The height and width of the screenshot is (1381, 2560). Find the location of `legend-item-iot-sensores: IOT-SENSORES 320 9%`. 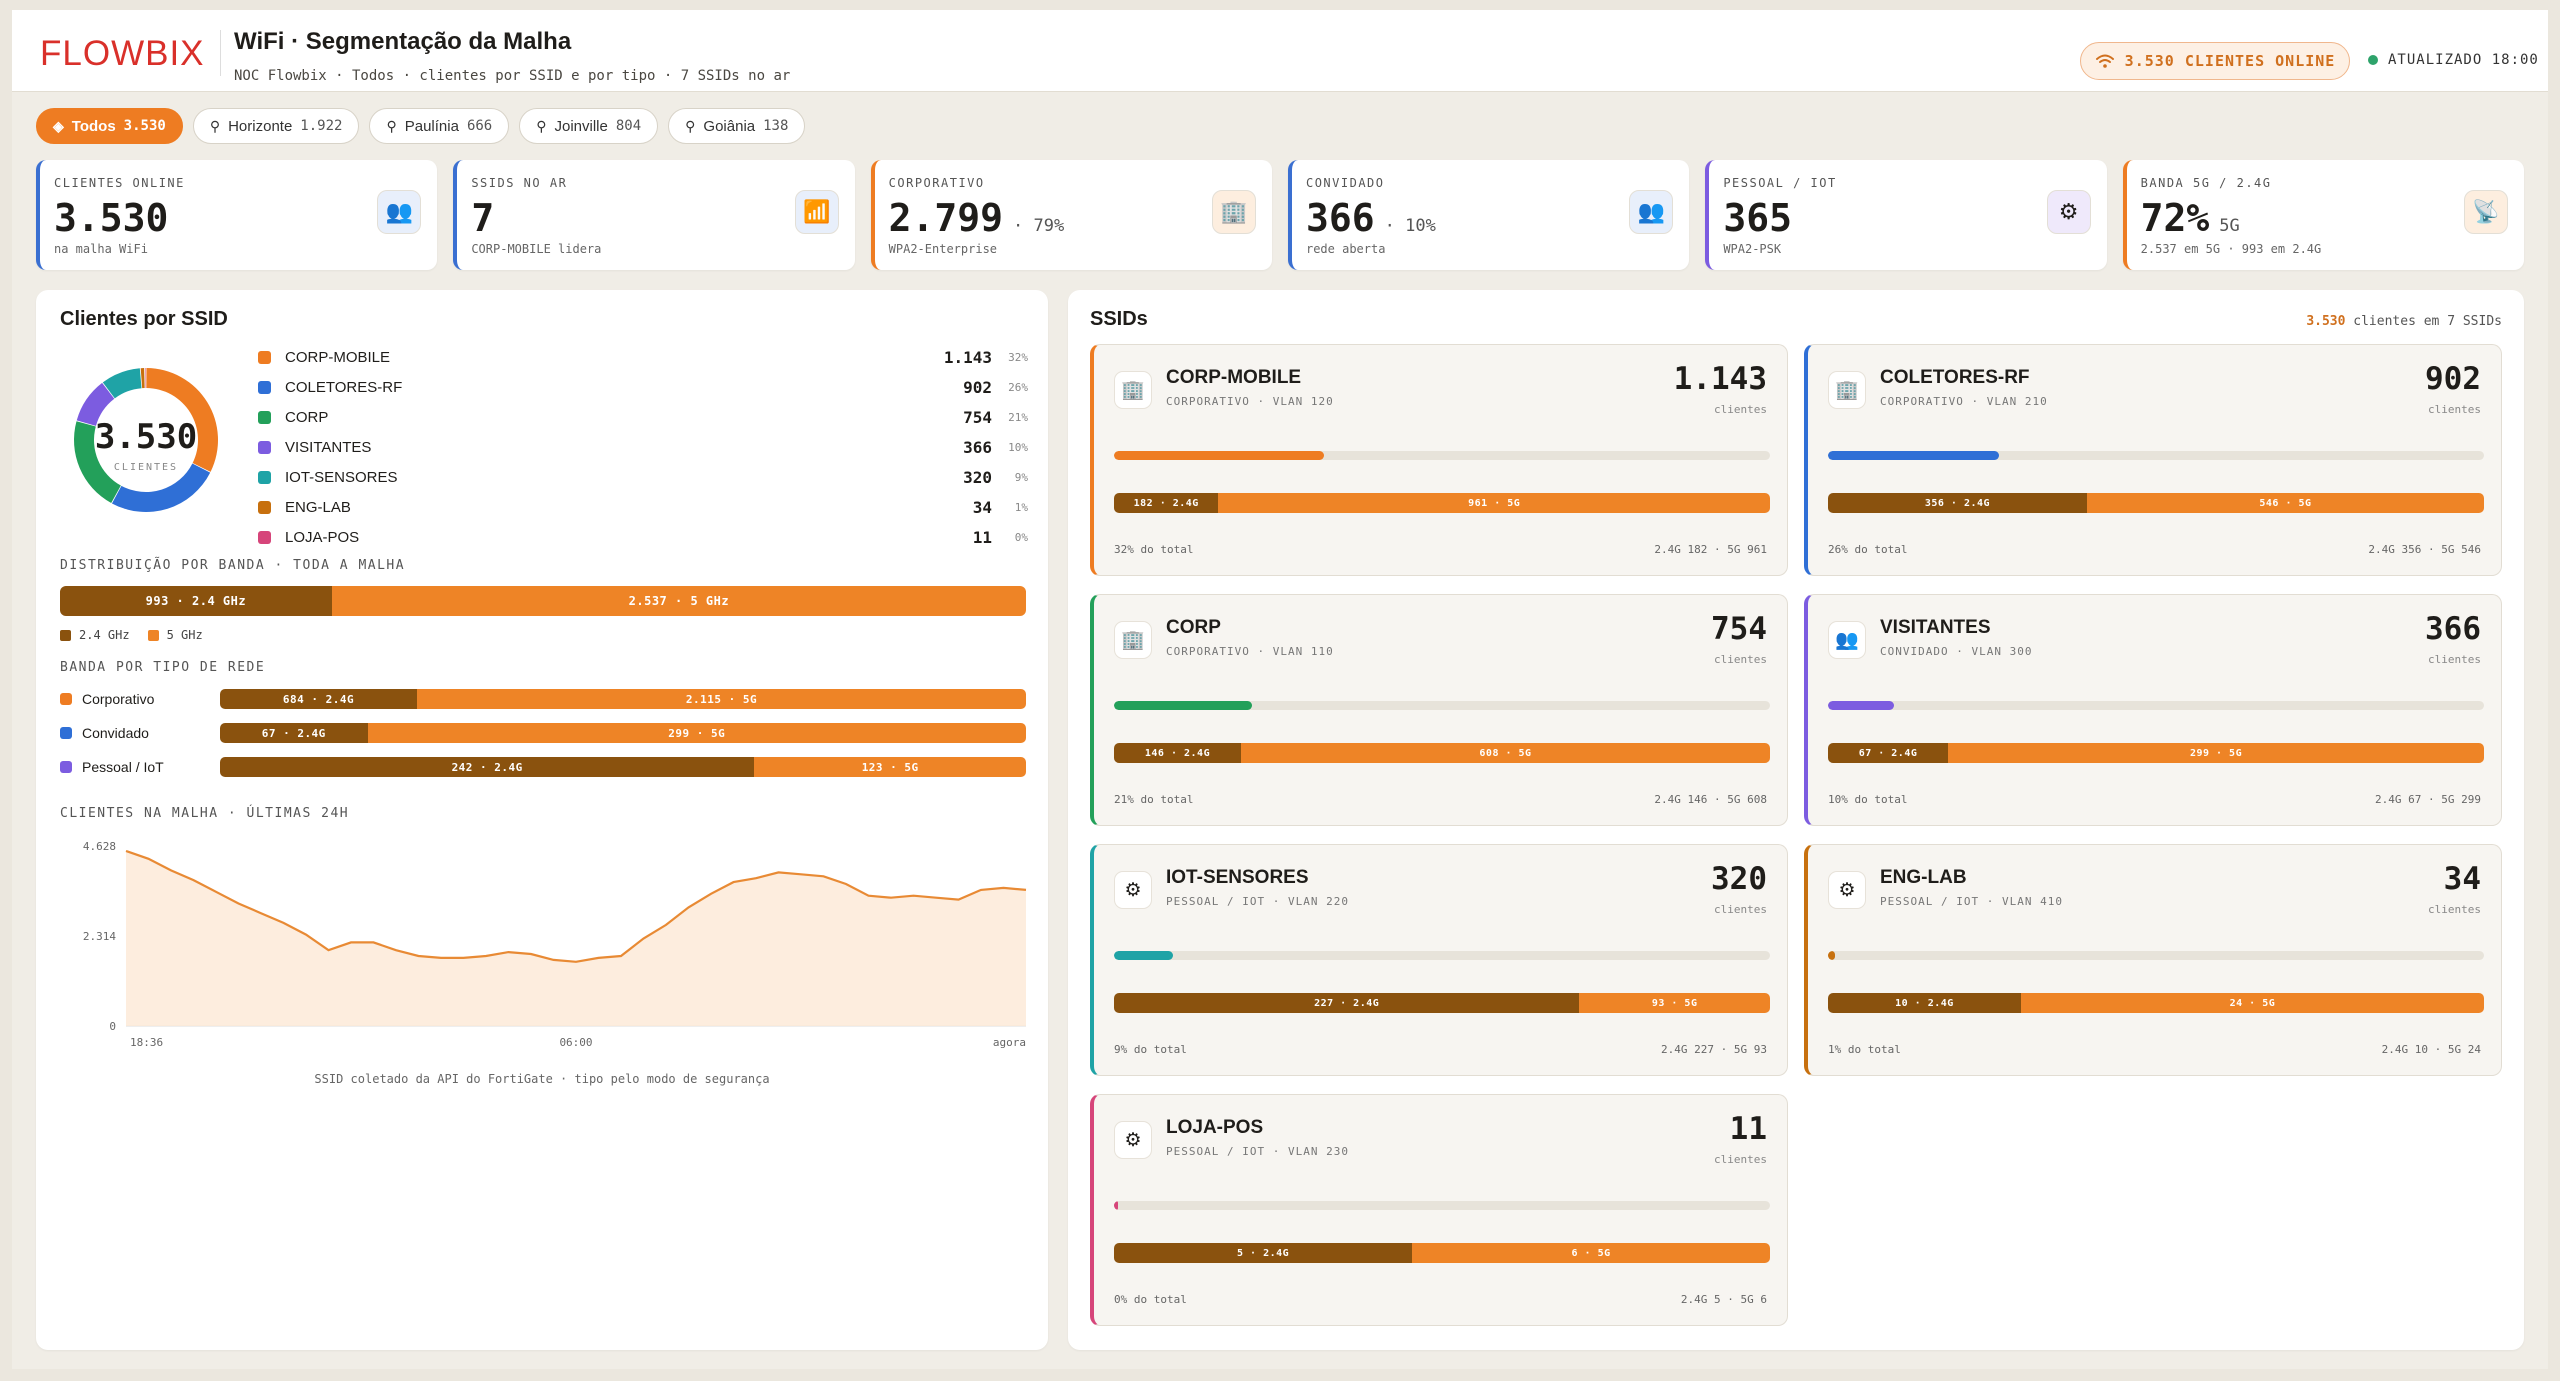

legend-item-iot-sensores: IOT-SENSORES 320 9% is located at coordinates (643, 477).